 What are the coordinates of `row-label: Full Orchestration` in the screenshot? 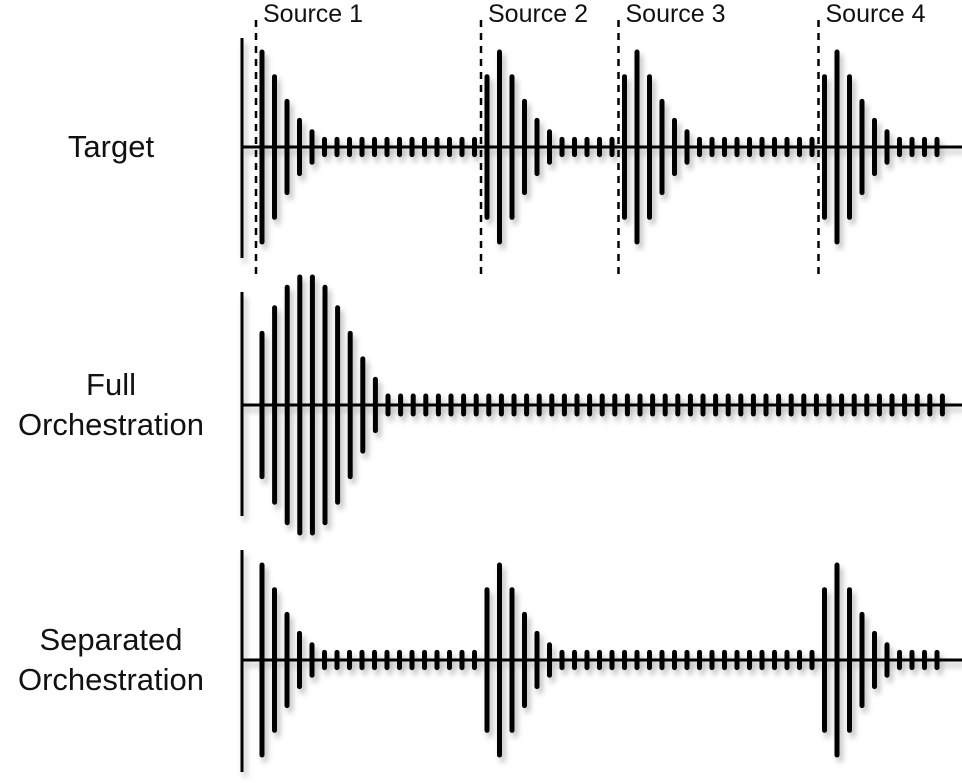 It's located at (111, 405).